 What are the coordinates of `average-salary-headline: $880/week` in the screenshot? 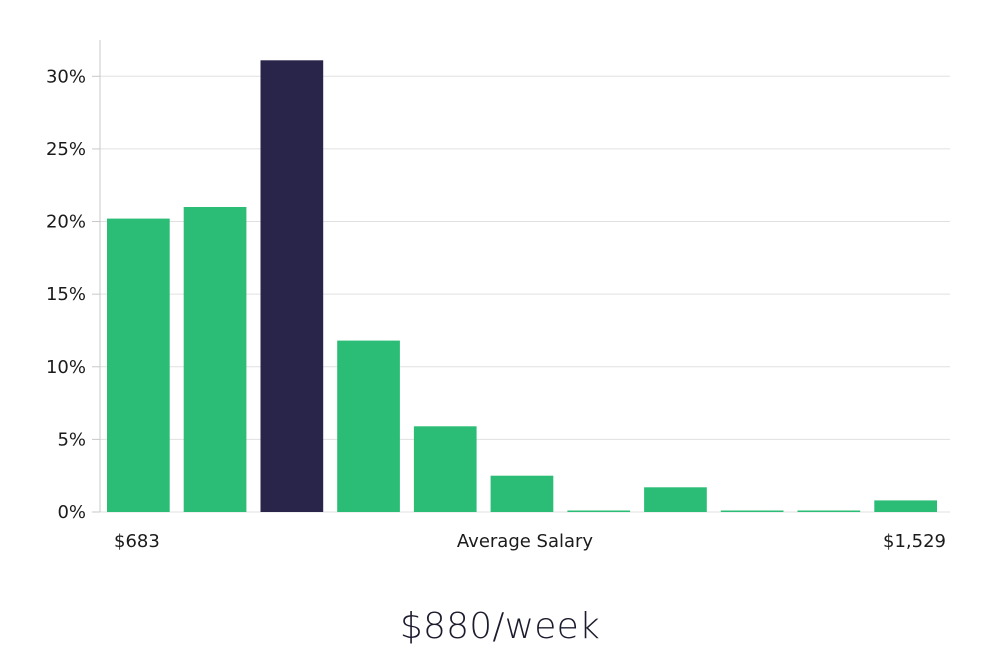 It's located at (500, 626).